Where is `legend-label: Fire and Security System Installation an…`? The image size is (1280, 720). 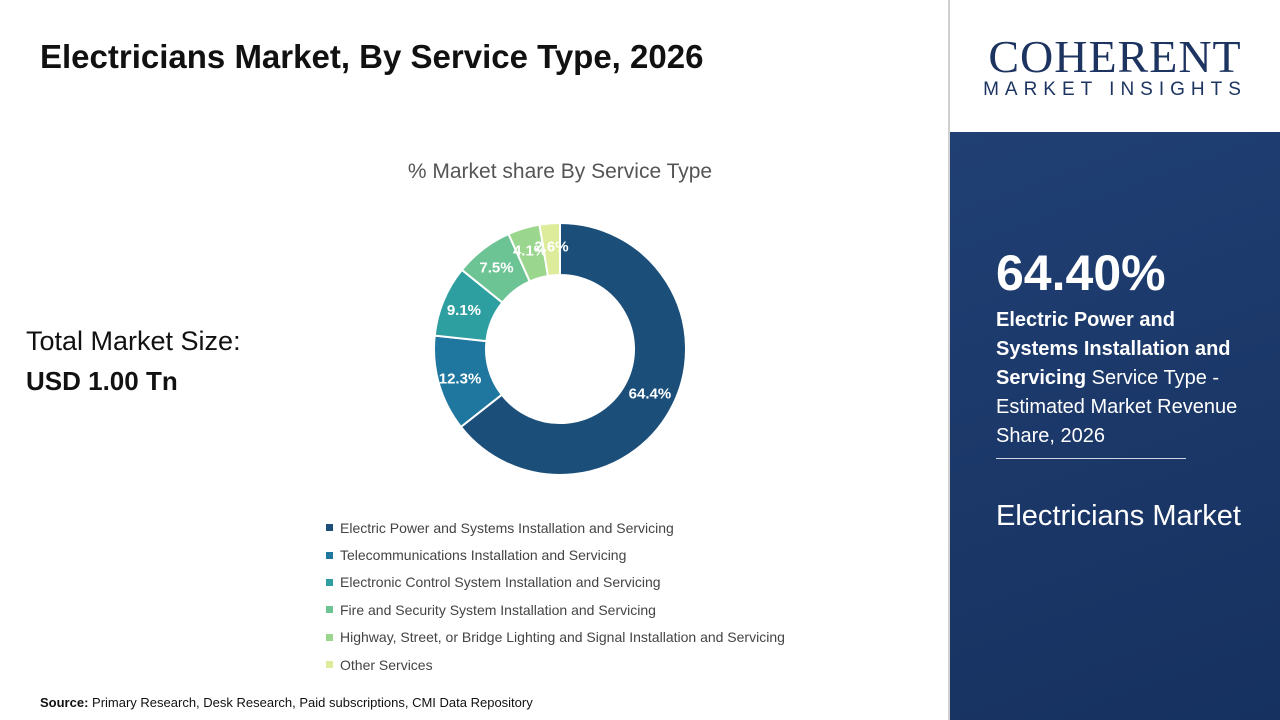 legend-label: Fire and Security System Installation an… is located at coordinates (498, 609).